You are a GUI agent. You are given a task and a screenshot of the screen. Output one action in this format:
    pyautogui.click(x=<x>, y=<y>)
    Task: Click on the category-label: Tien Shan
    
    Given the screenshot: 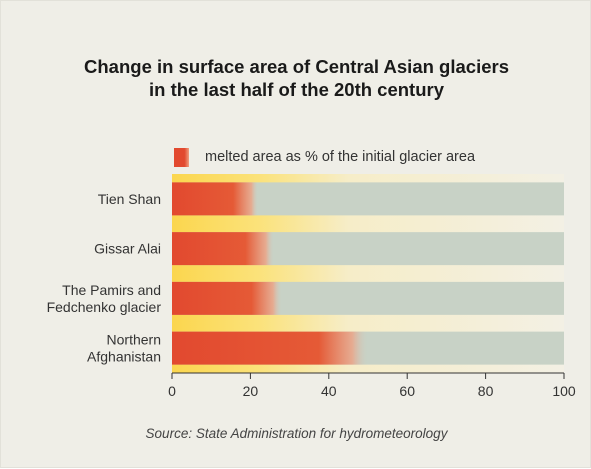 What is the action you would take?
    pyautogui.click(x=129, y=199)
    